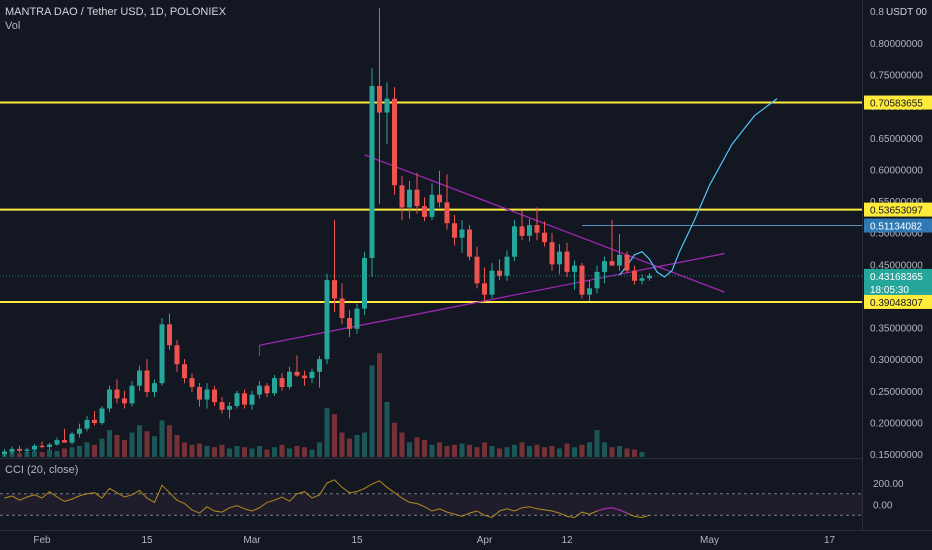 The width and height of the screenshot is (932, 550). What do you see at coordinates (906, 12) in the screenshot?
I see `currency-label: USDT 00` at bounding box center [906, 12].